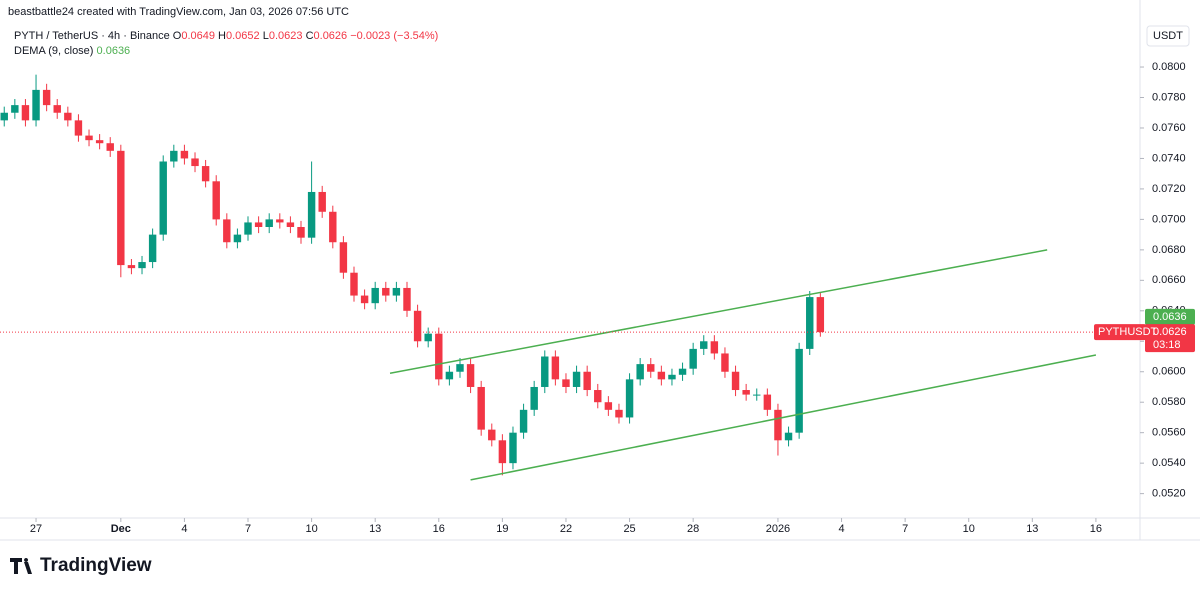  I want to click on x-tick-label: 22, so click(566, 529).